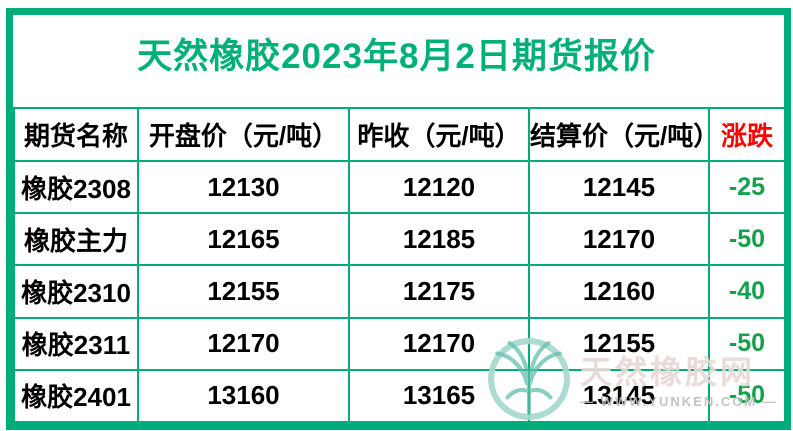 The width and height of the screenshot is (793, 431). I want to click on table-row: 橡胶主力 12165 12185 12170 -50, so click(399, 239).